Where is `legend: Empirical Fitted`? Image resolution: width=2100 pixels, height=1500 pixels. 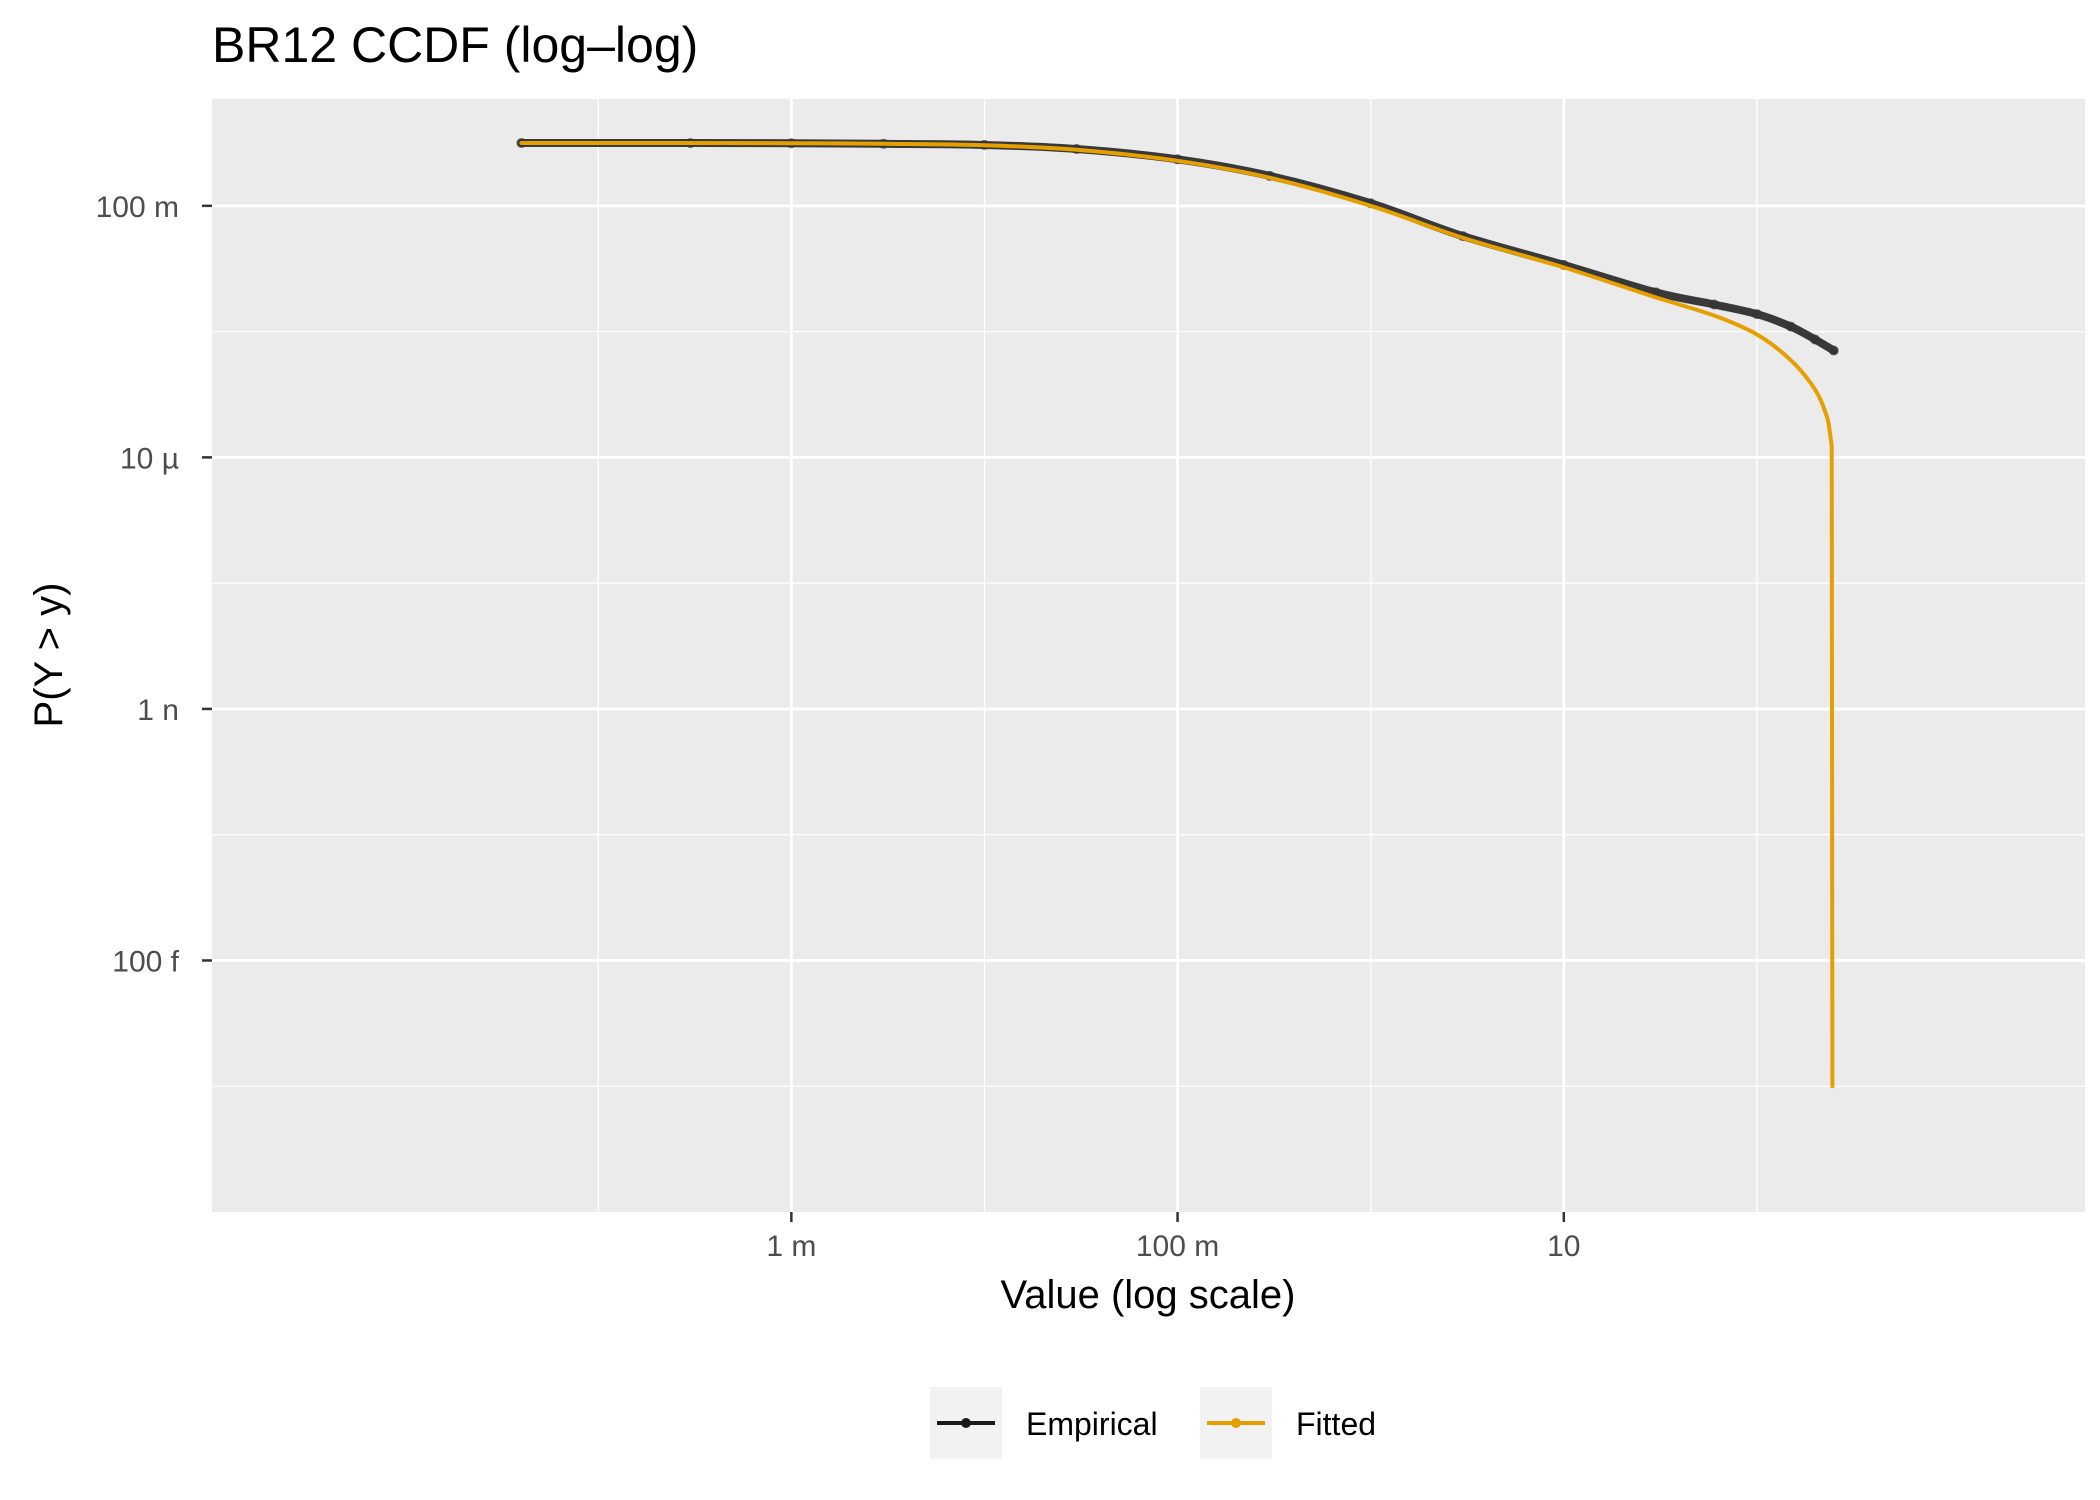 legend: Empirical Fitted is located at coordinates (1153, 1423).